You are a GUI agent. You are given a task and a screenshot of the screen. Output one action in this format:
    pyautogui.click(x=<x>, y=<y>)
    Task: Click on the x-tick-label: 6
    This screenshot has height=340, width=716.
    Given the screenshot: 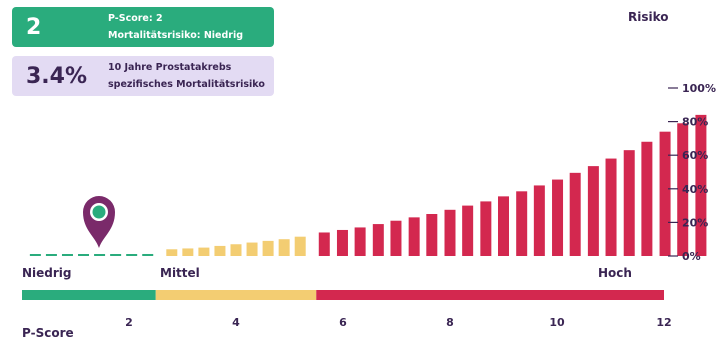 What is the action you would take?
    pyautogui.click(x=343, y=322)
    